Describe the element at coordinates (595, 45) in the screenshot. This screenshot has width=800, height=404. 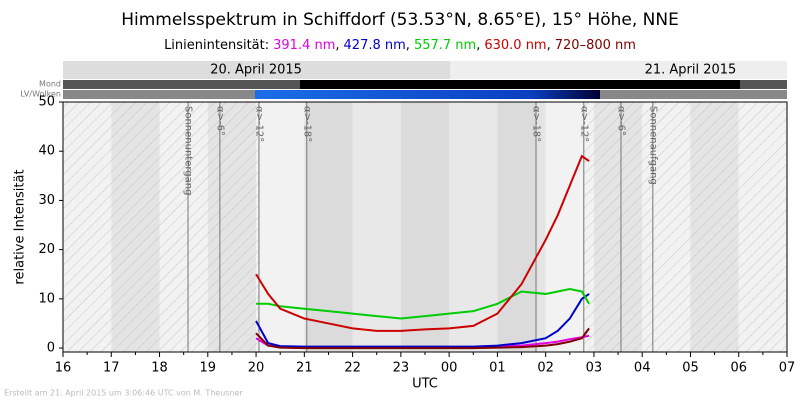
I see `legend-entry: 720–800 nm` at that location.